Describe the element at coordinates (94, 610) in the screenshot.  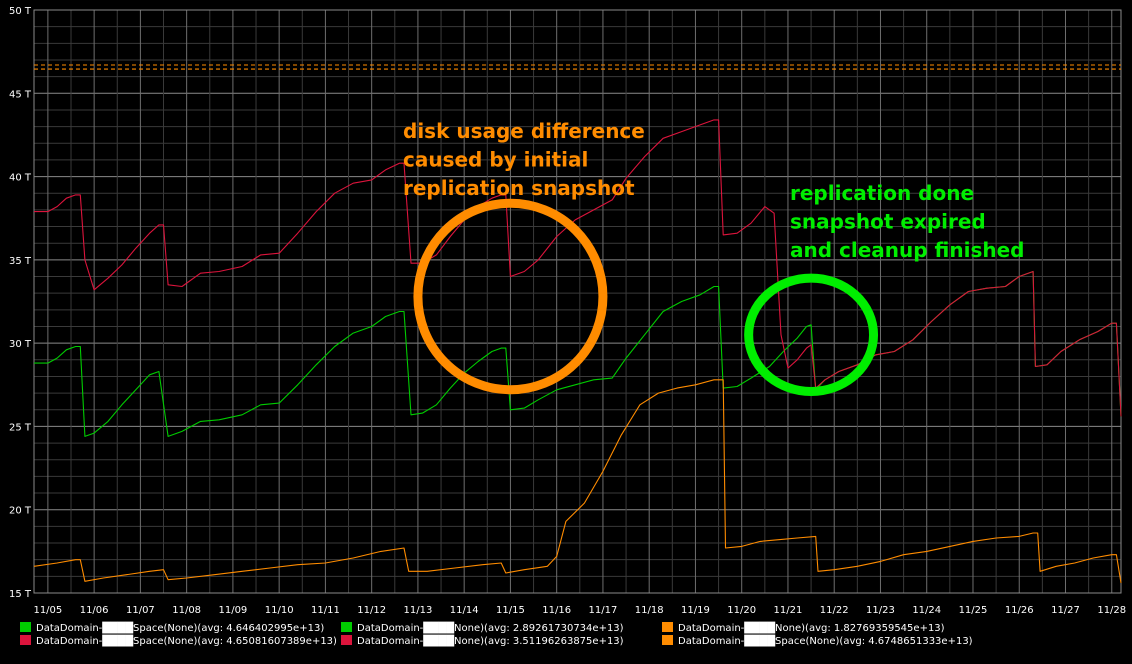
I see `x-tick-label: 11/06` at that location.